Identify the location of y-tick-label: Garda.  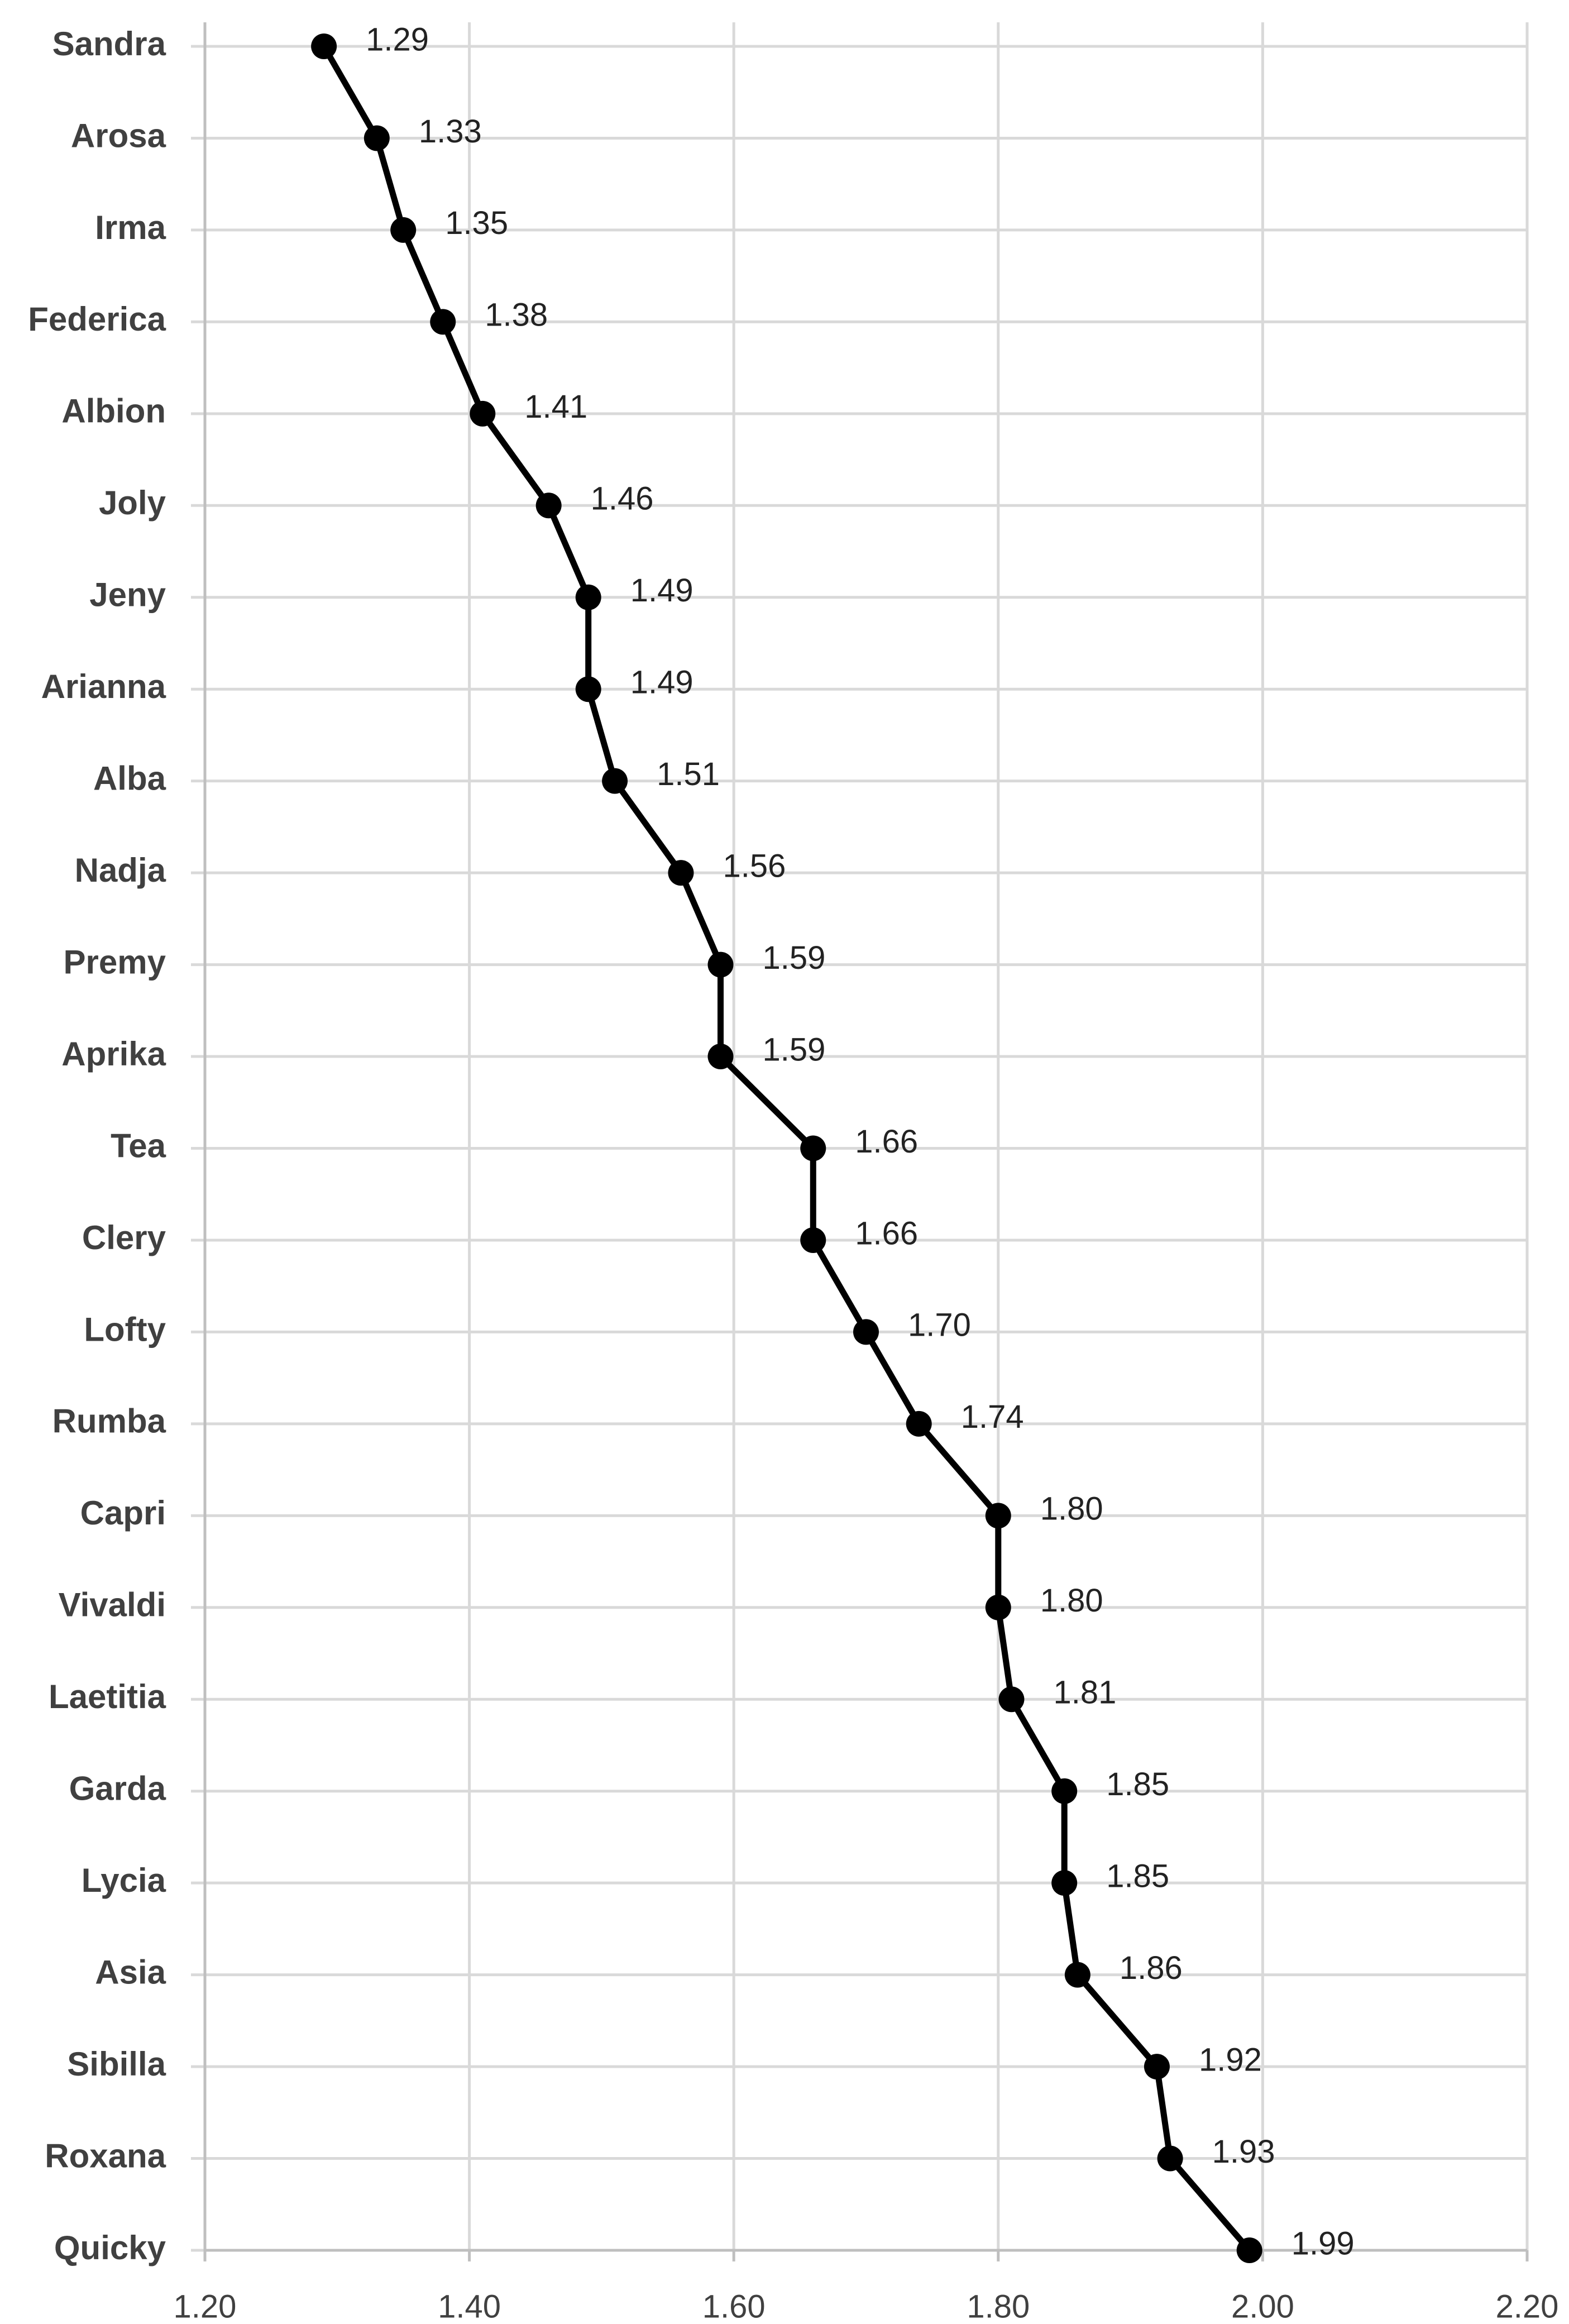
(117, 1788).